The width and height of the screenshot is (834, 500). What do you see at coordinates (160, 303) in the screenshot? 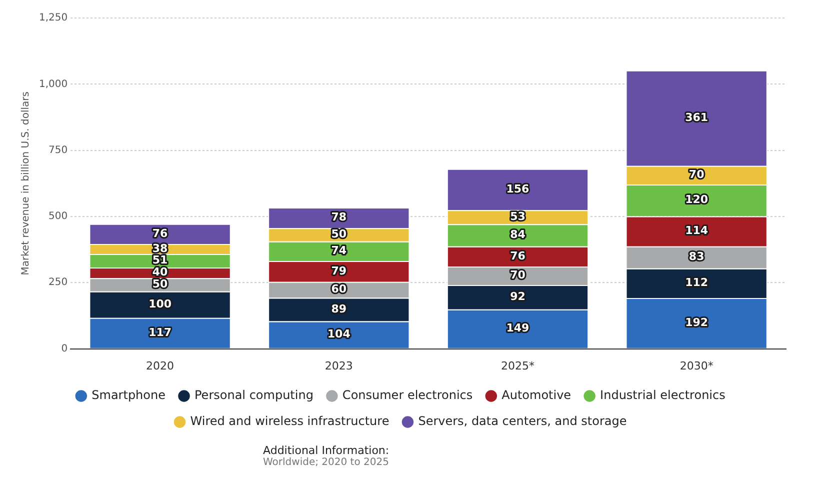
I see `data-label: 100` at bounding box center [160, 303].